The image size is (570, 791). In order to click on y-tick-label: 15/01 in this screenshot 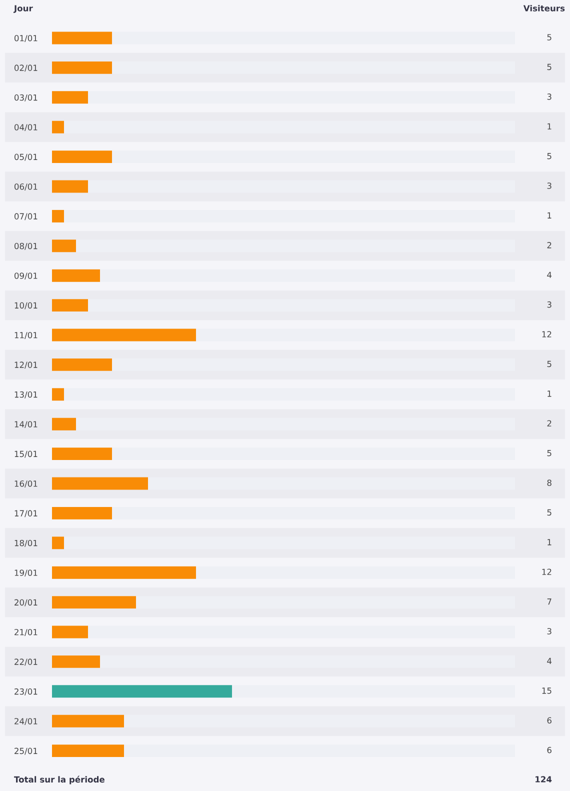, I will do `click(26, 454)`.